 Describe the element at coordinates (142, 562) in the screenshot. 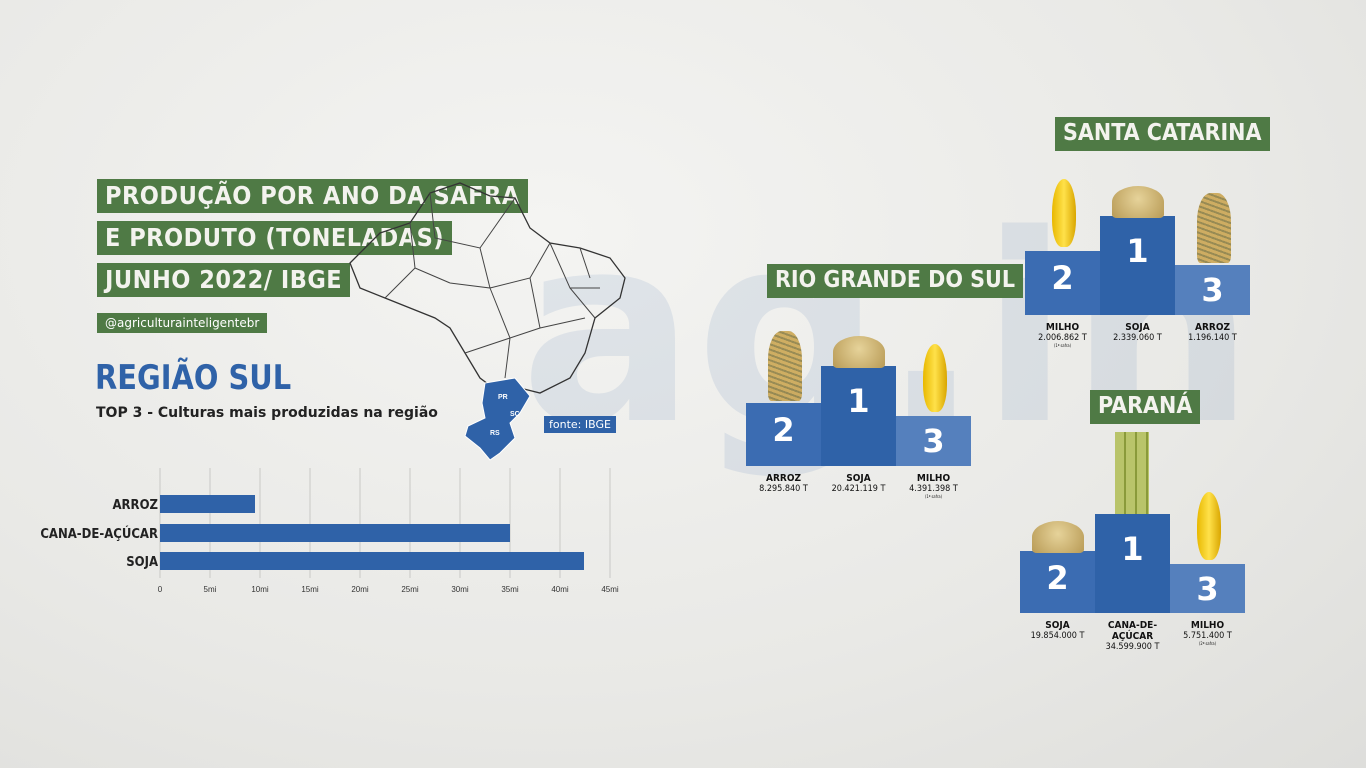

I see `category-label: SOJA` at that location.